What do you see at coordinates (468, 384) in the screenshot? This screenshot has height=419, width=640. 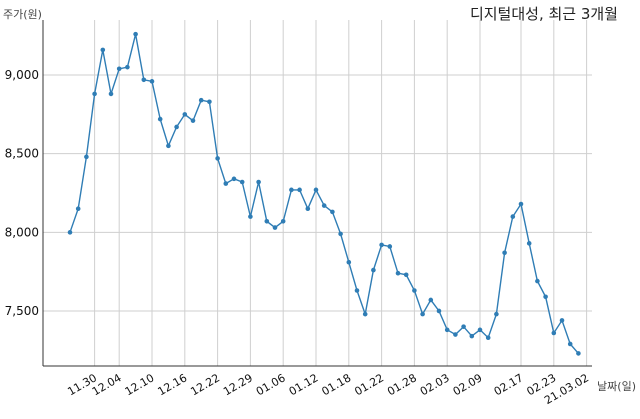 I see `x-tick-label: 02.09` at bounding box center [468, 384].